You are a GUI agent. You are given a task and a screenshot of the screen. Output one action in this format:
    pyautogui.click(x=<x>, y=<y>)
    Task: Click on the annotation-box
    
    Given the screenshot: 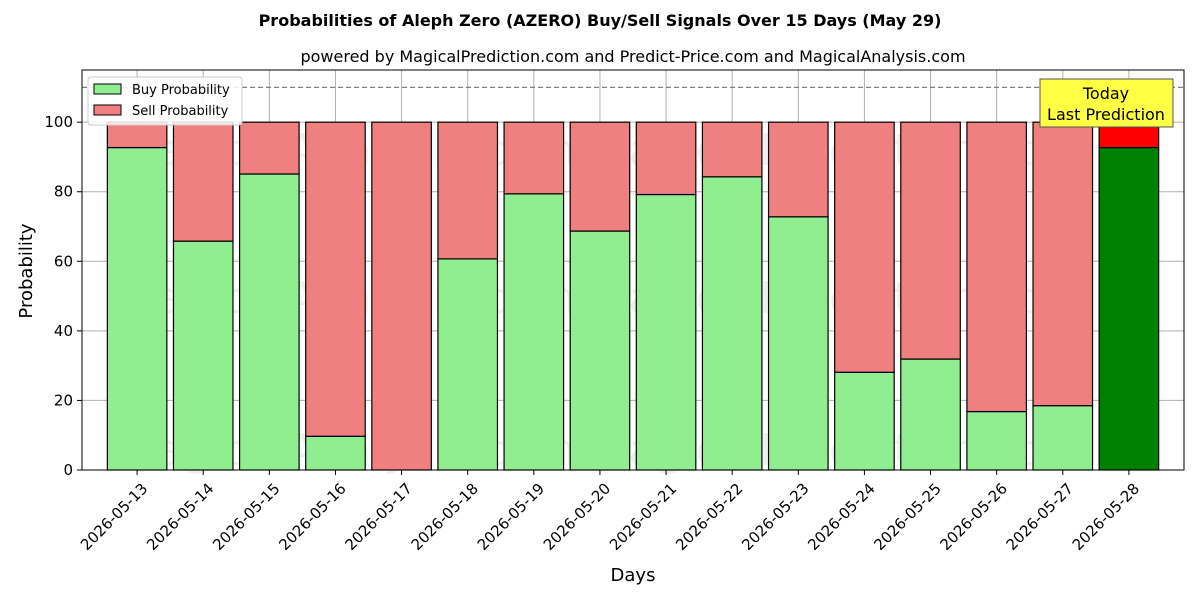 What is the action you would take?
    pyautogui.click(x=1106, y=103)
    